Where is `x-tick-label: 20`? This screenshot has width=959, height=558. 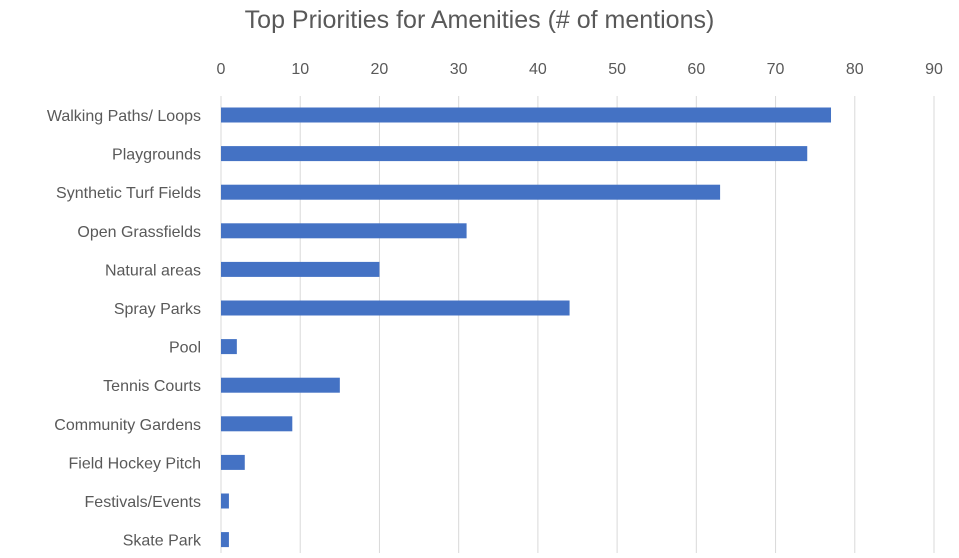 x-tick-label: 20 is located at coordinates (380, 69).